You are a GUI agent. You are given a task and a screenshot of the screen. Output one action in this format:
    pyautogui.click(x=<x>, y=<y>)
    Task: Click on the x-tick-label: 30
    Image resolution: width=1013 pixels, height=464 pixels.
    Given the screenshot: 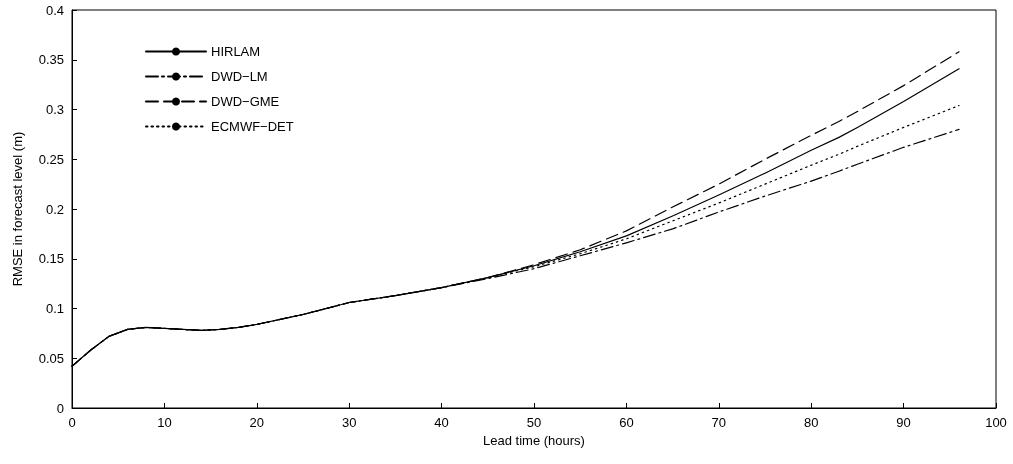 What is the action you would take?
    pyautogui.click(x=349, y=422)
    